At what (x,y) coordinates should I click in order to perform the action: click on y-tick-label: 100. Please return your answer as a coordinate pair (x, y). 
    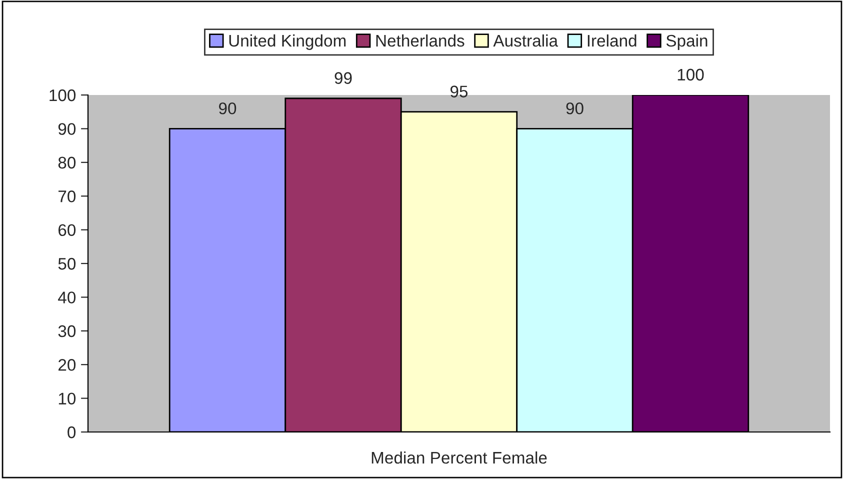
    Looking at the image, I should click on (63, 95).